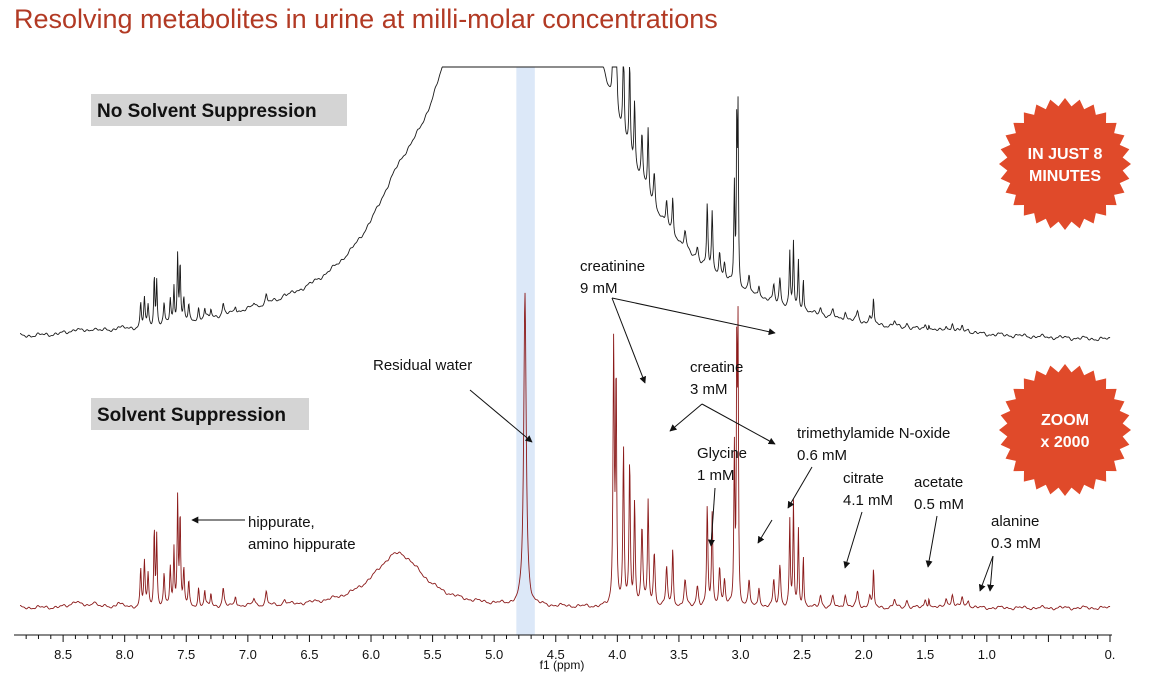 This screenshot has height=695, width=1156. Describe the element at coordinates (125, 654) in the screenshot. I see `x-tick-label: 8.0` at that location.